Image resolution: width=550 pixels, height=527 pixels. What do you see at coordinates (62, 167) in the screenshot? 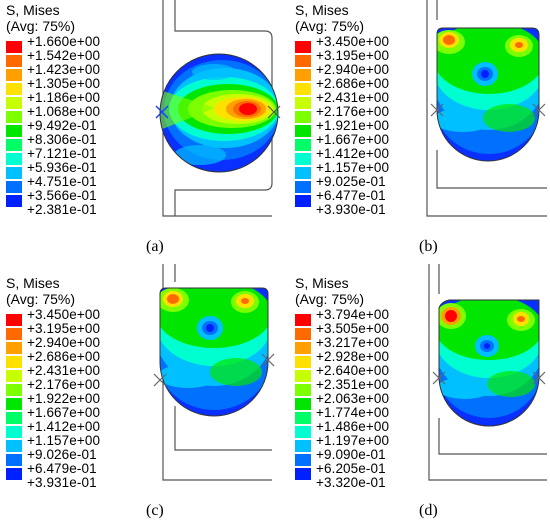
I see `legend-tick-label: +5.936e-01` at bounding box center [62, 167].